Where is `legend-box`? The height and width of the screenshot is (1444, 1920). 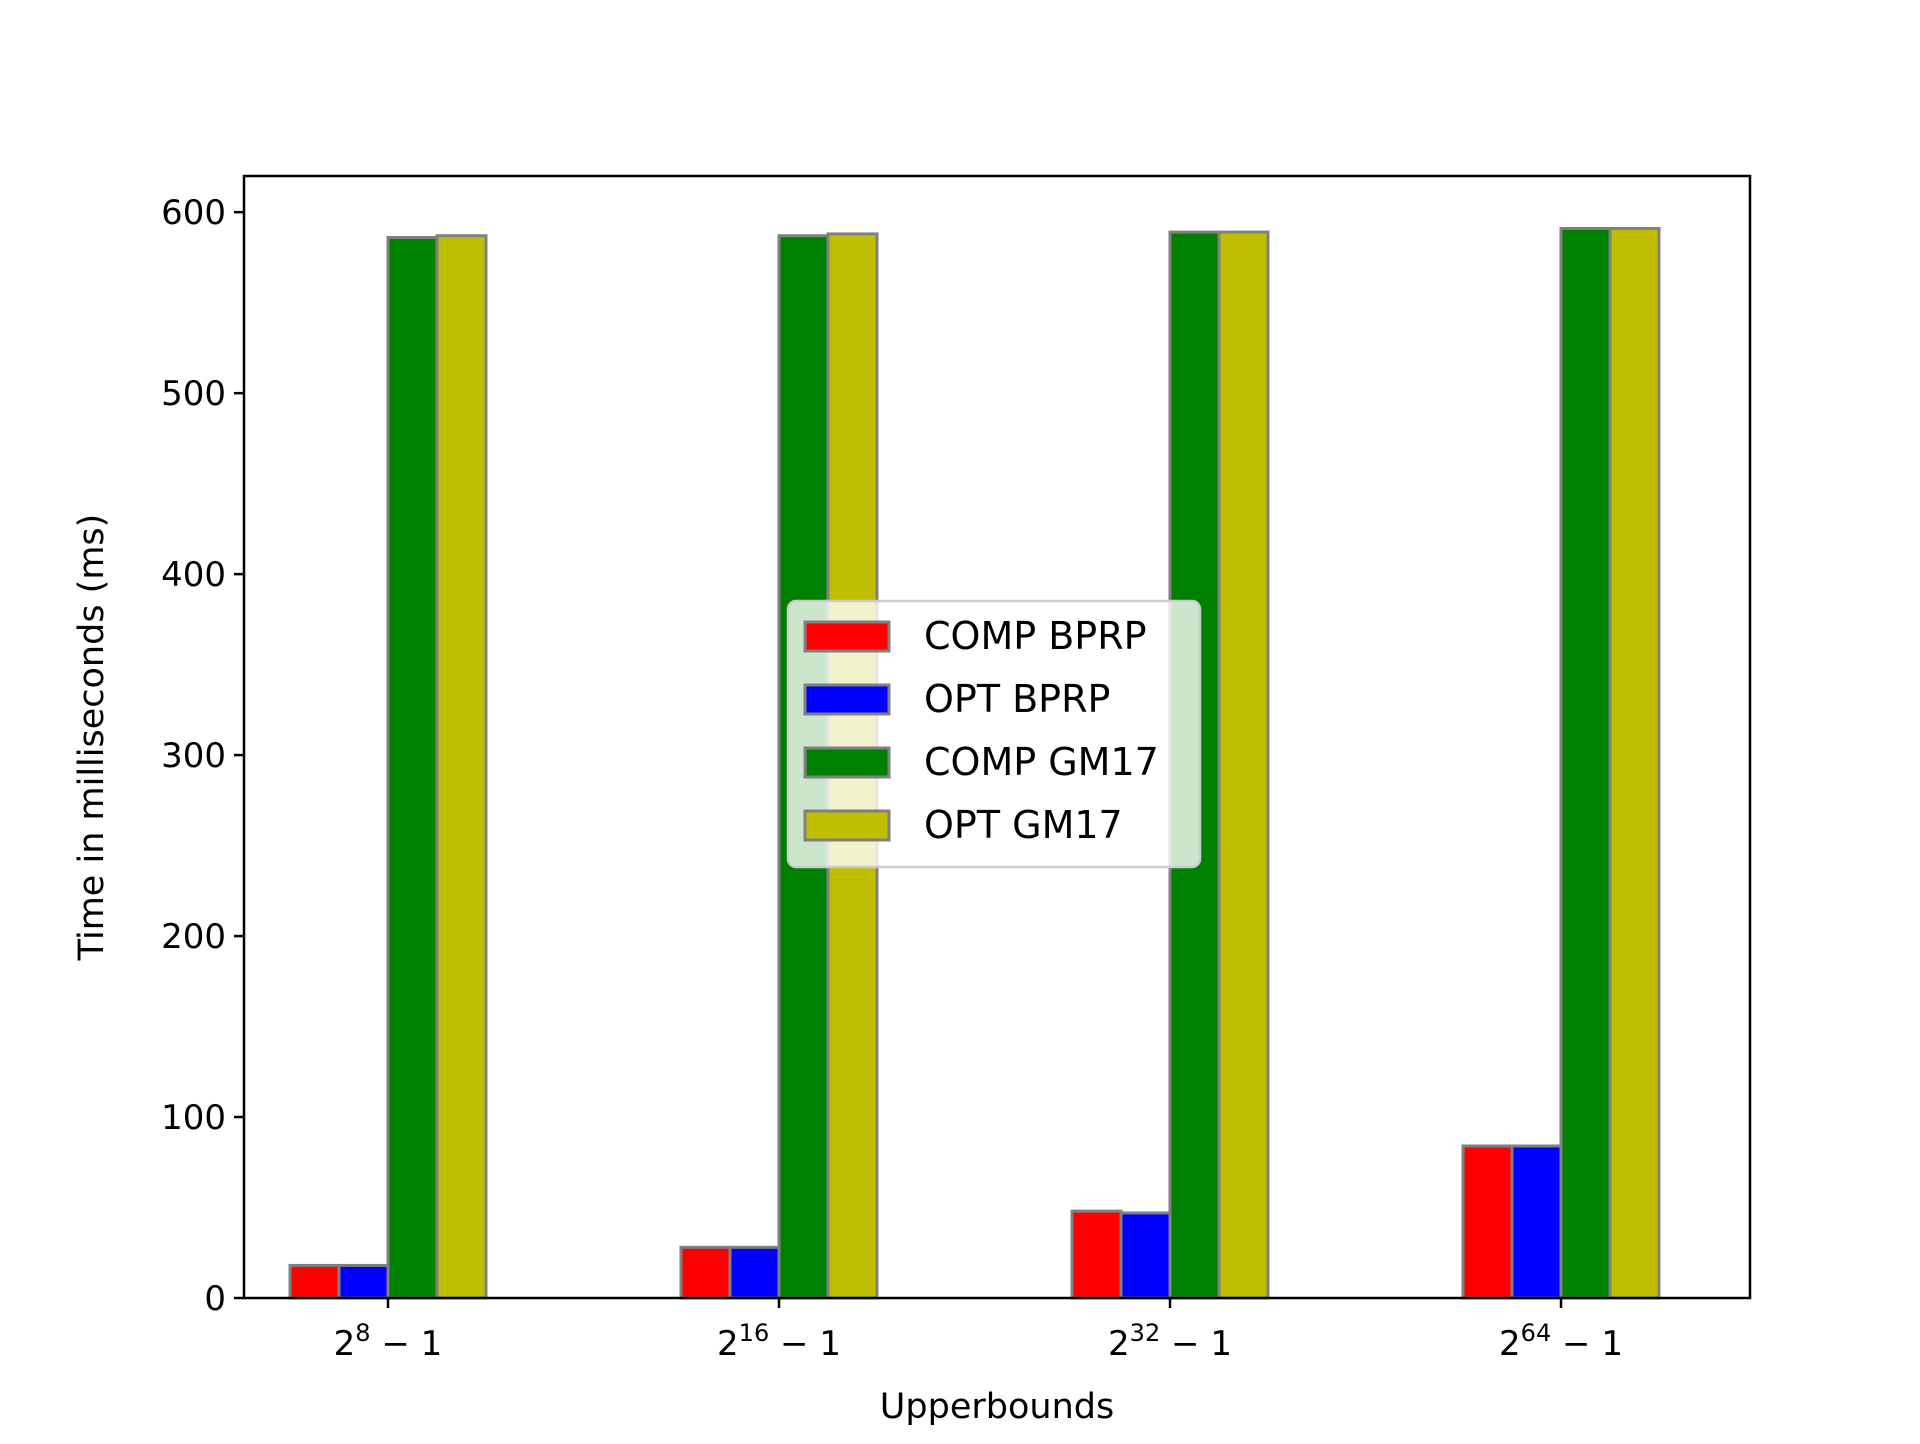 legend-box is located at coordinates (994, 734).